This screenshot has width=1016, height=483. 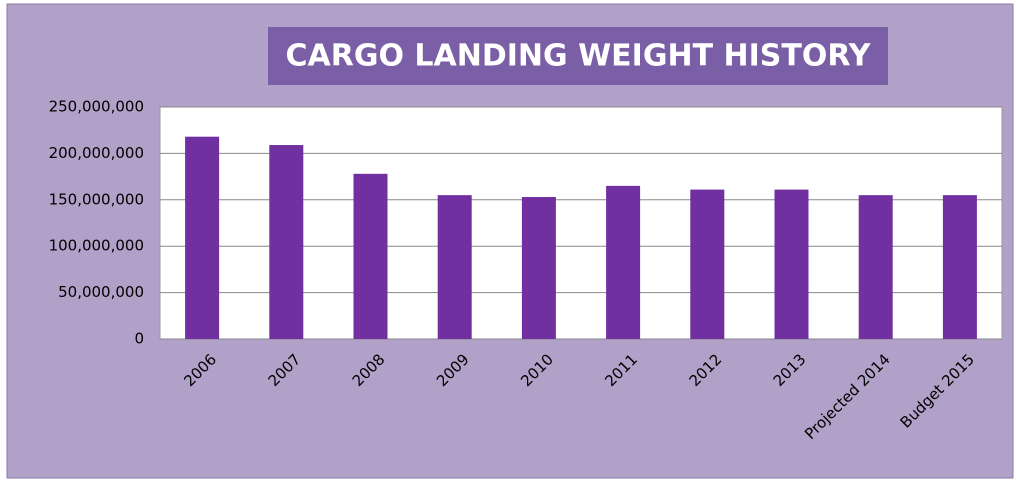 What do you see at coordinates (96, 153) in the screenshot?
I see `y-tick-label: 200,000,000` at bounding box center [96, 153].